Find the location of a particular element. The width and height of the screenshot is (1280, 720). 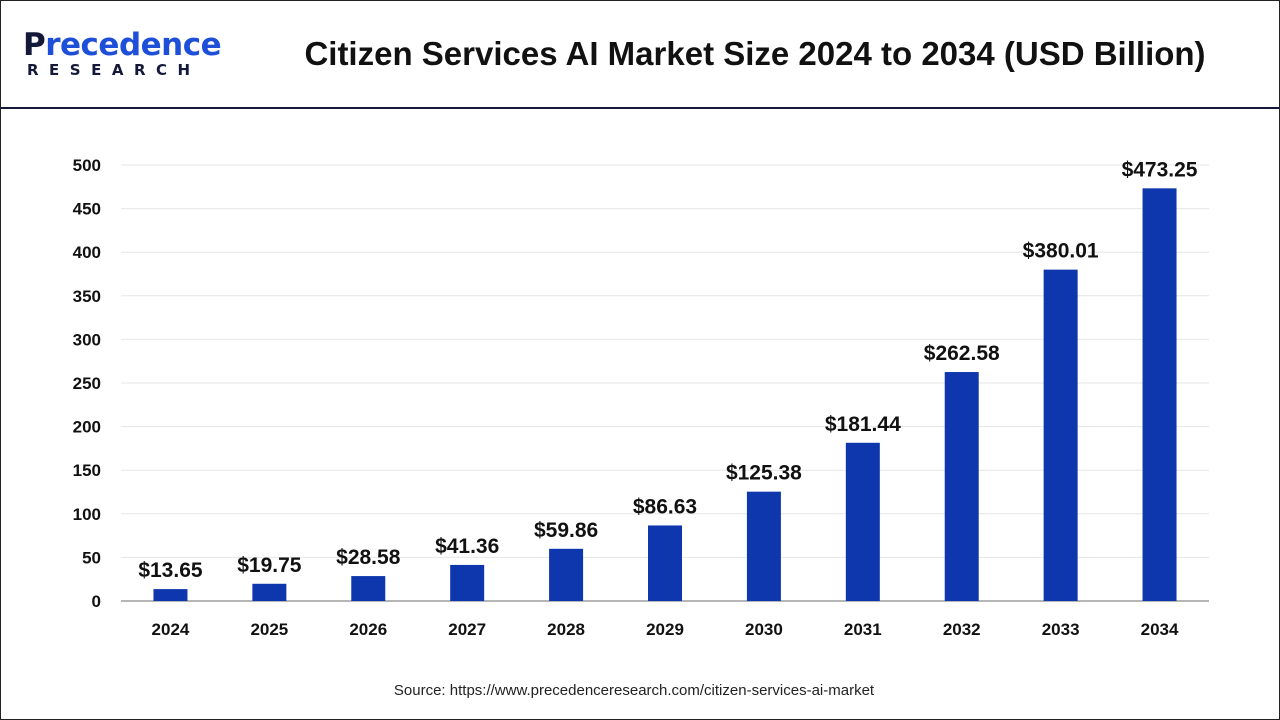

data-label: $473.25 is located at coordinates (1160, 169).